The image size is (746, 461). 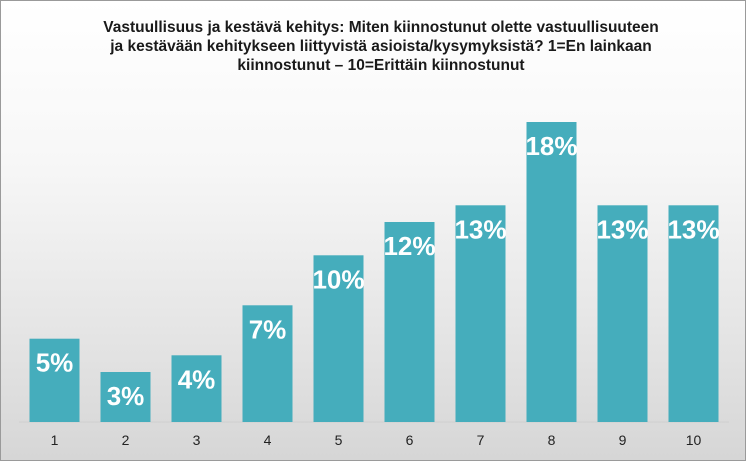 What do you see at coordinates (55, 363) in the screenshot?
I see `data-label-1: 5%` at bounding box center [55, 363].